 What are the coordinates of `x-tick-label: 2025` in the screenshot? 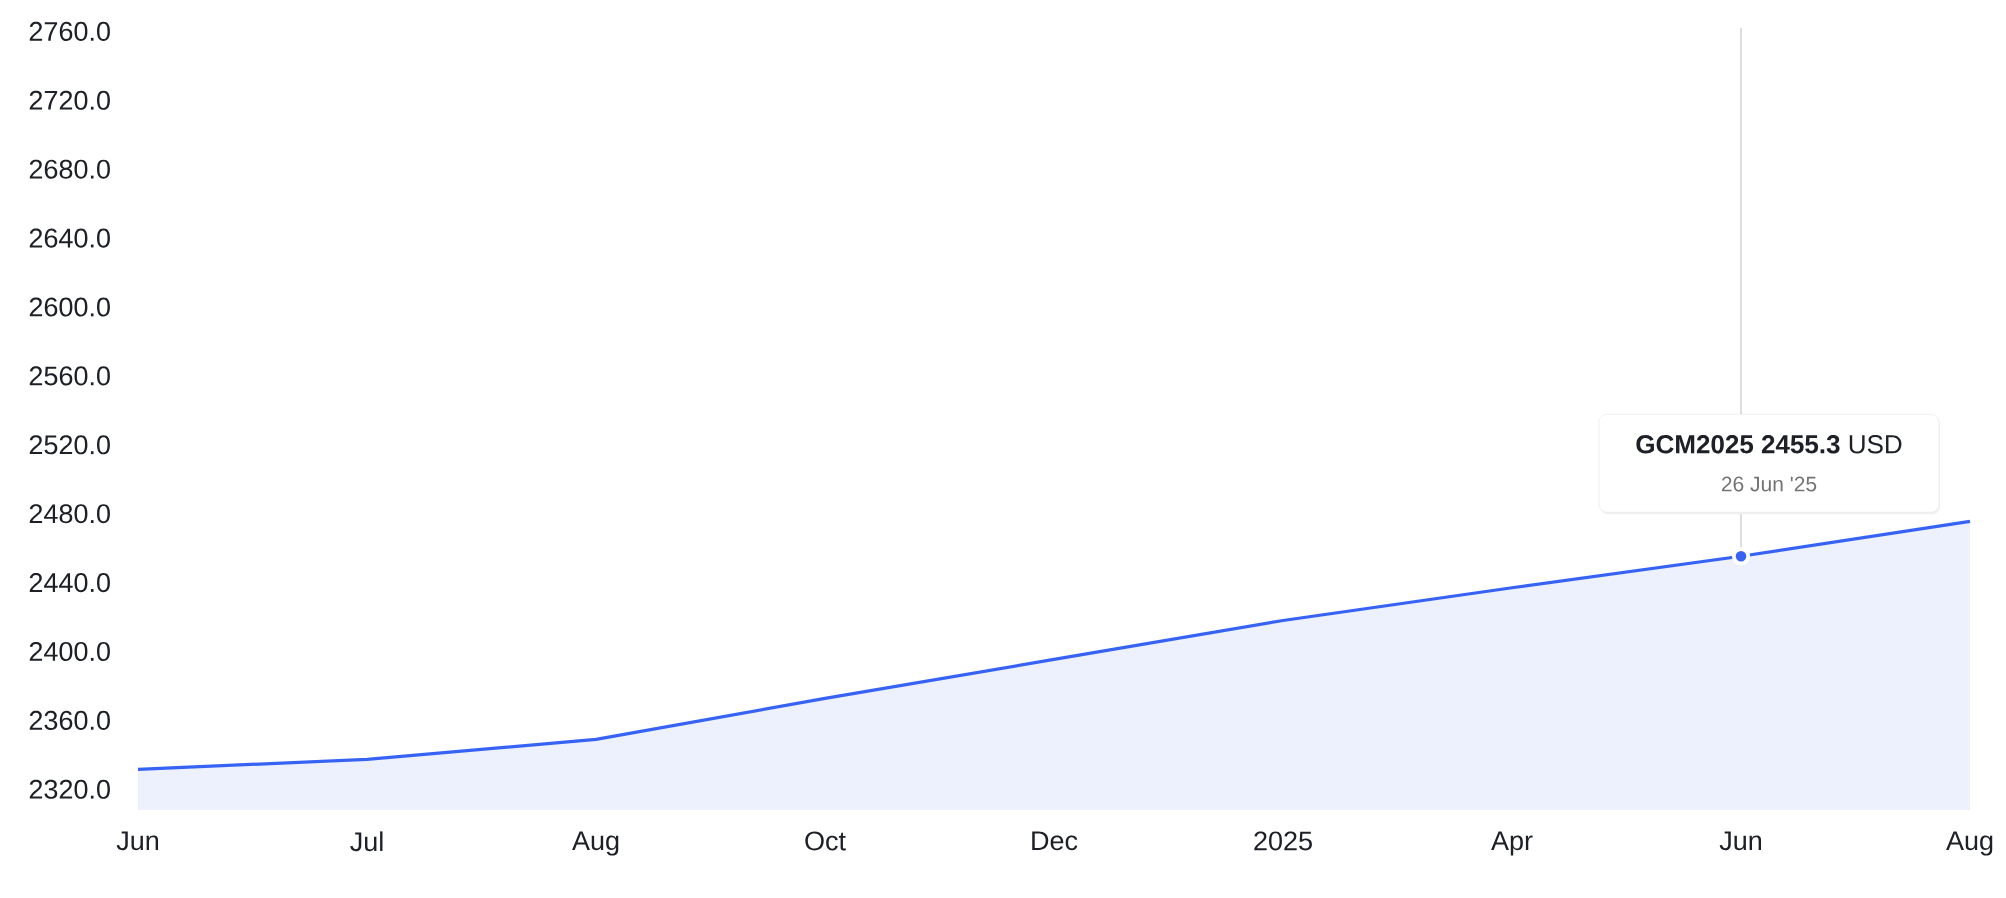 It's located at (1283, 841).